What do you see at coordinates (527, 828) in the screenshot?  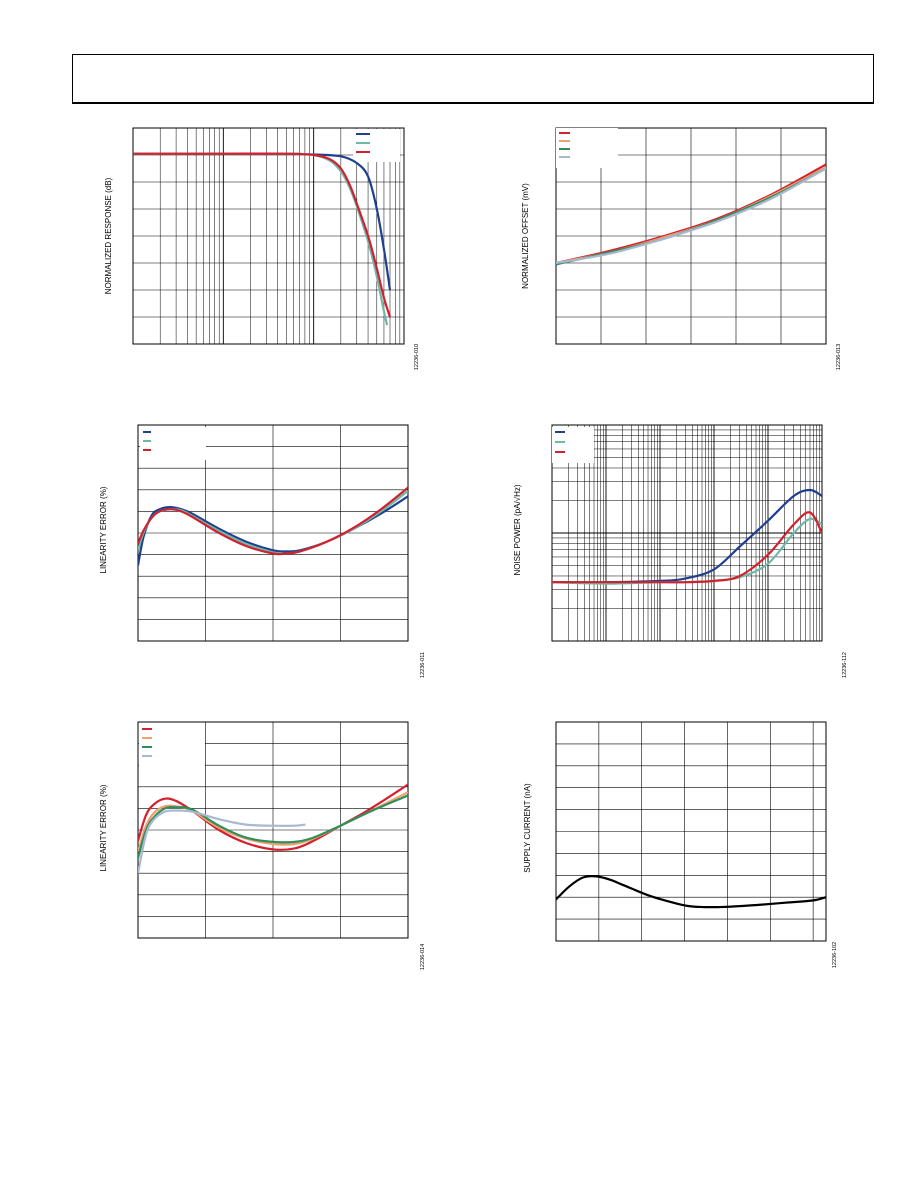 I see `chart-ylabel: SUPPLY CURRENT (nA)` at bounding box center [527, 828].